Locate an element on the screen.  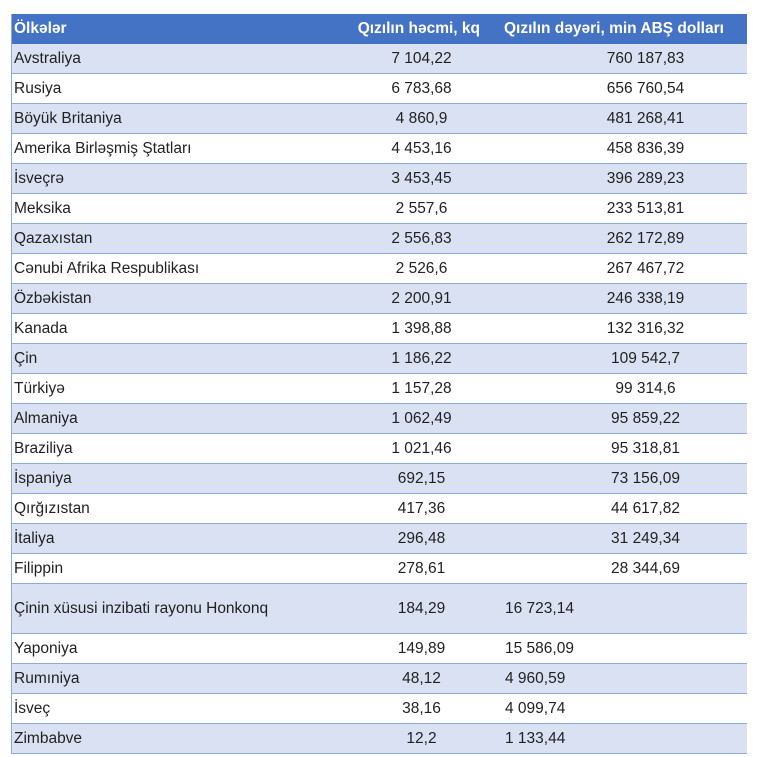
country-cell: Rumıniya is located at coordinates (162, 678).